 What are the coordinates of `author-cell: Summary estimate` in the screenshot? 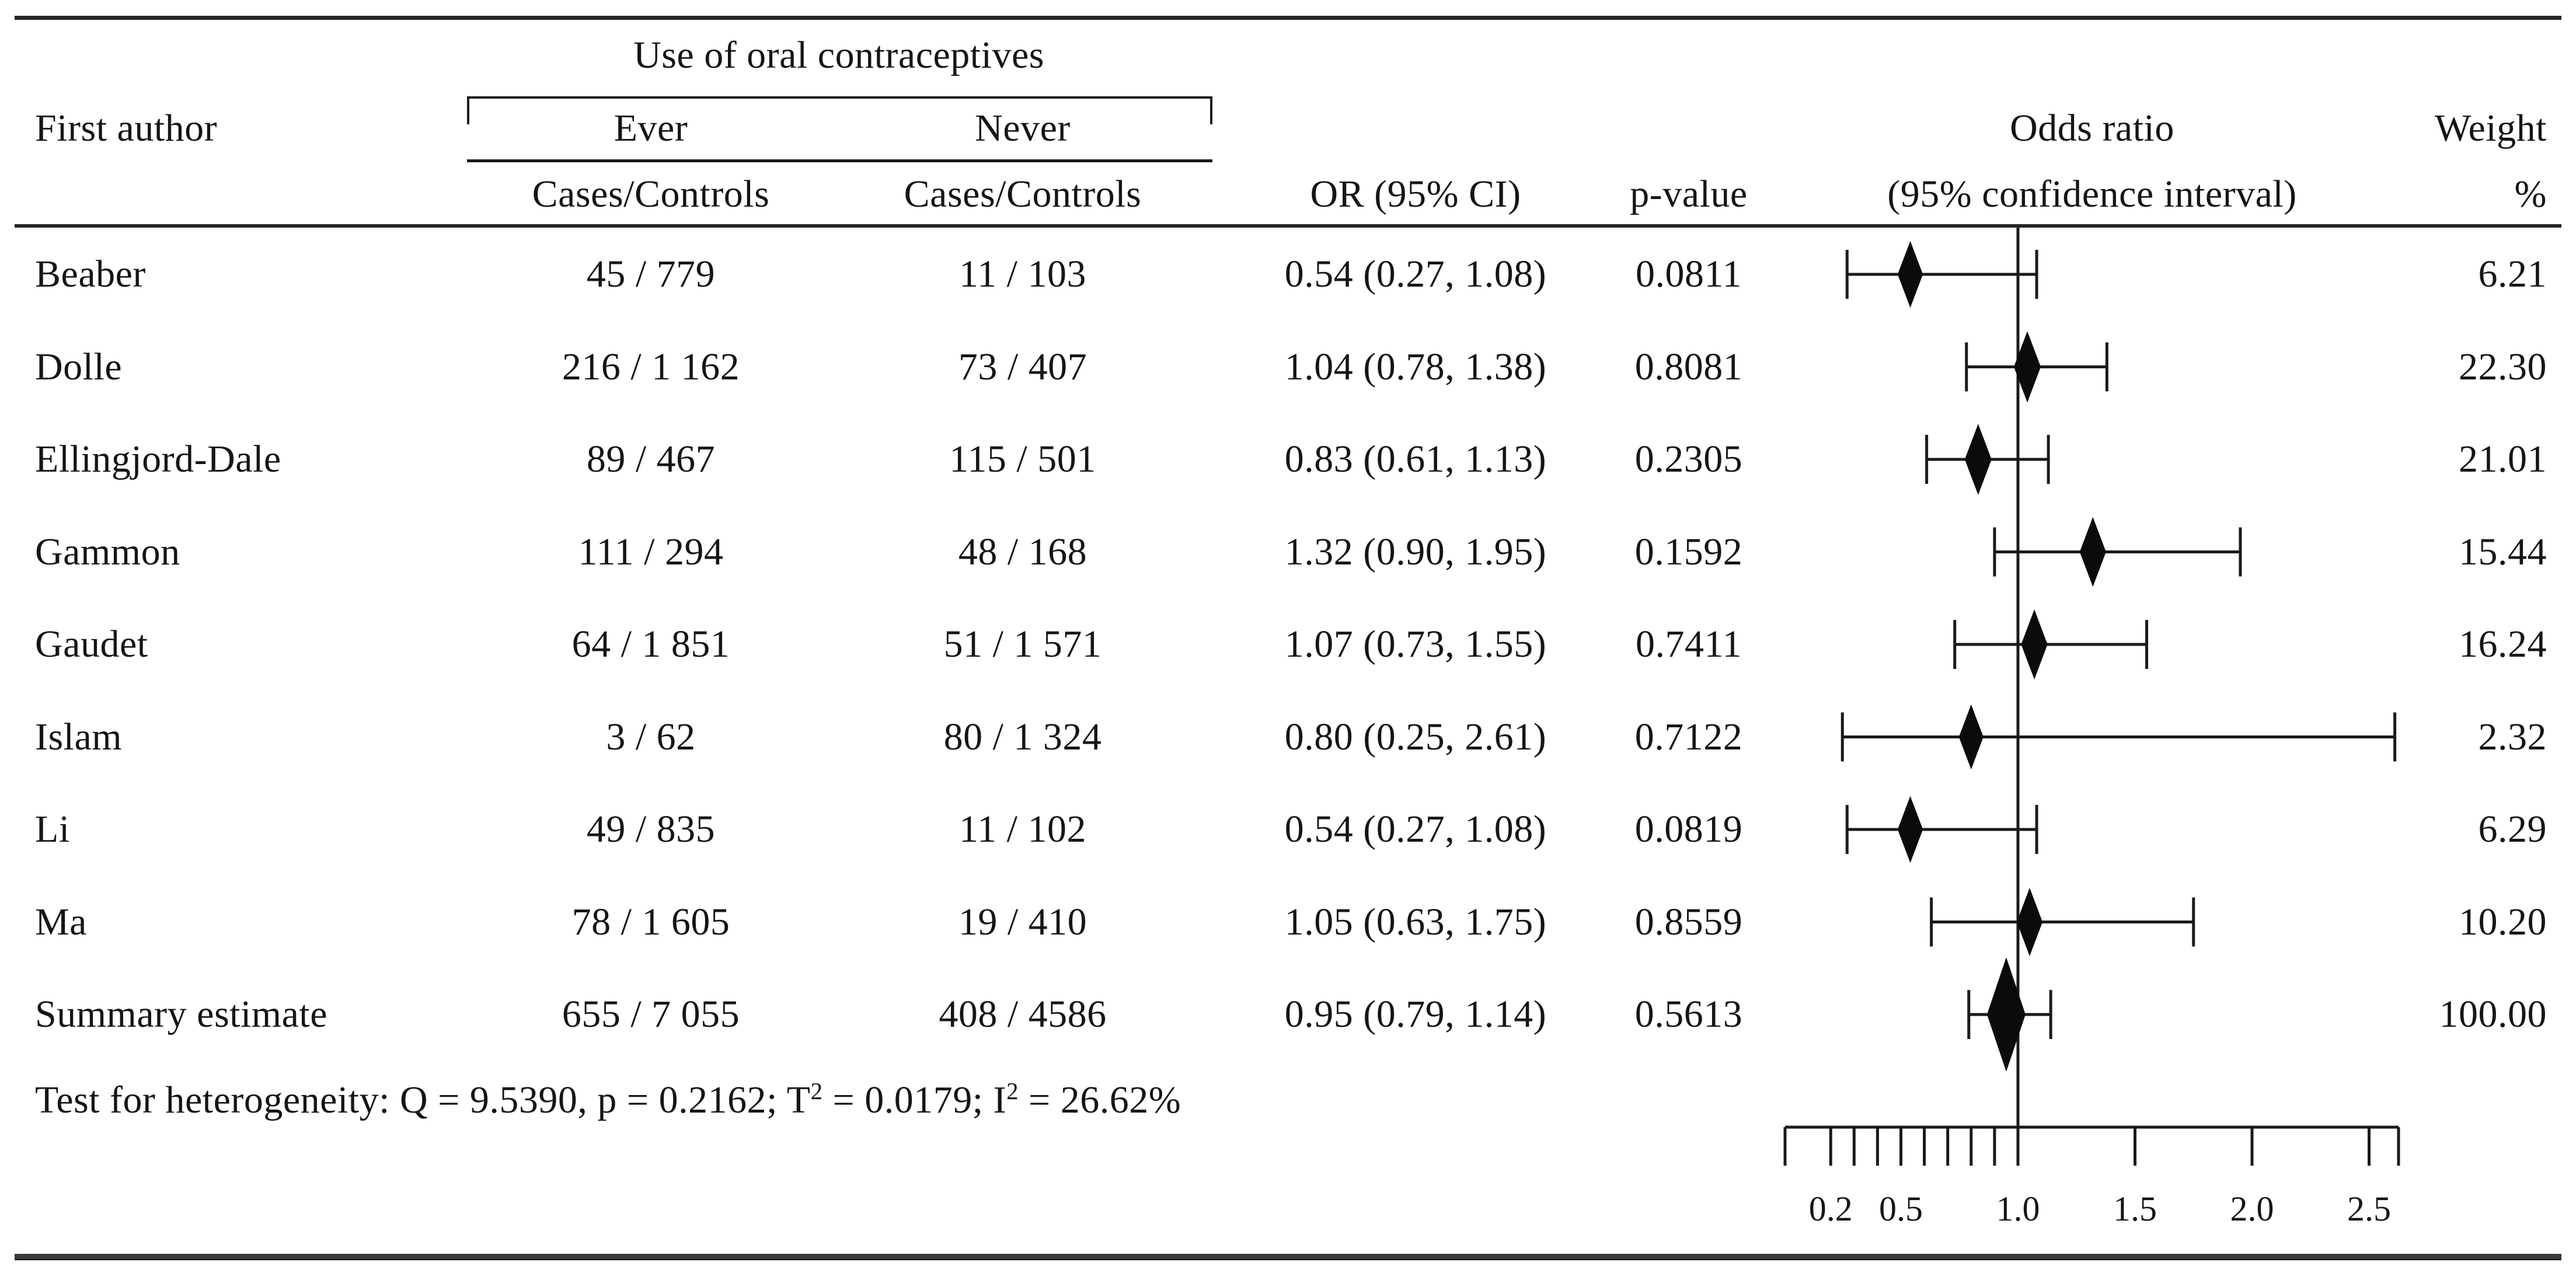 It's located at (182, 1015).